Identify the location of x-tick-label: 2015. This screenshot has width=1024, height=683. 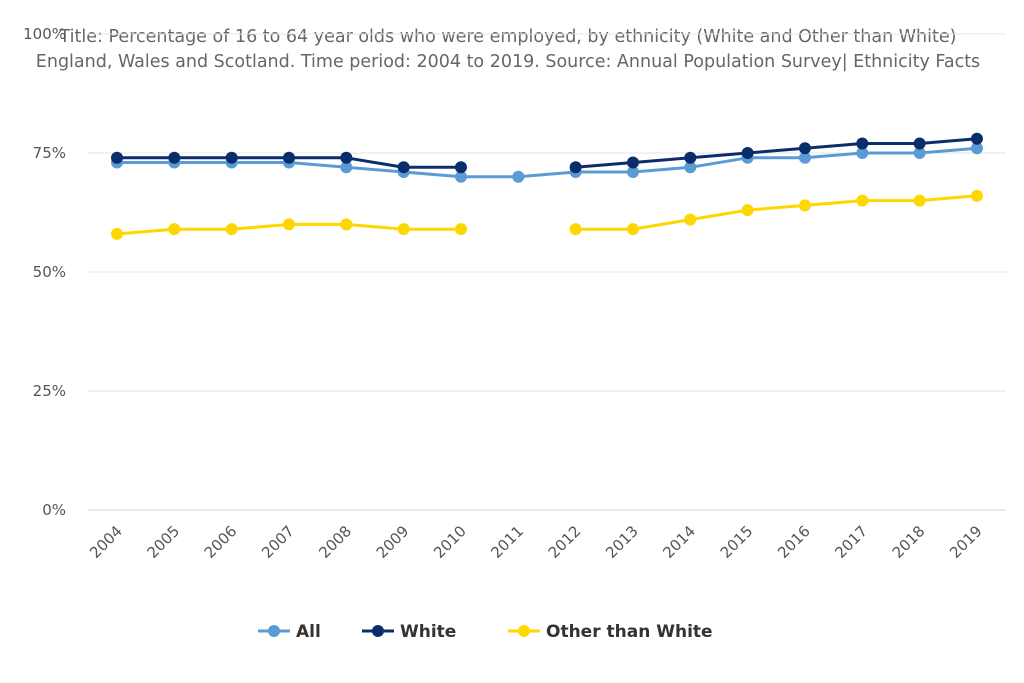
(737, 542).